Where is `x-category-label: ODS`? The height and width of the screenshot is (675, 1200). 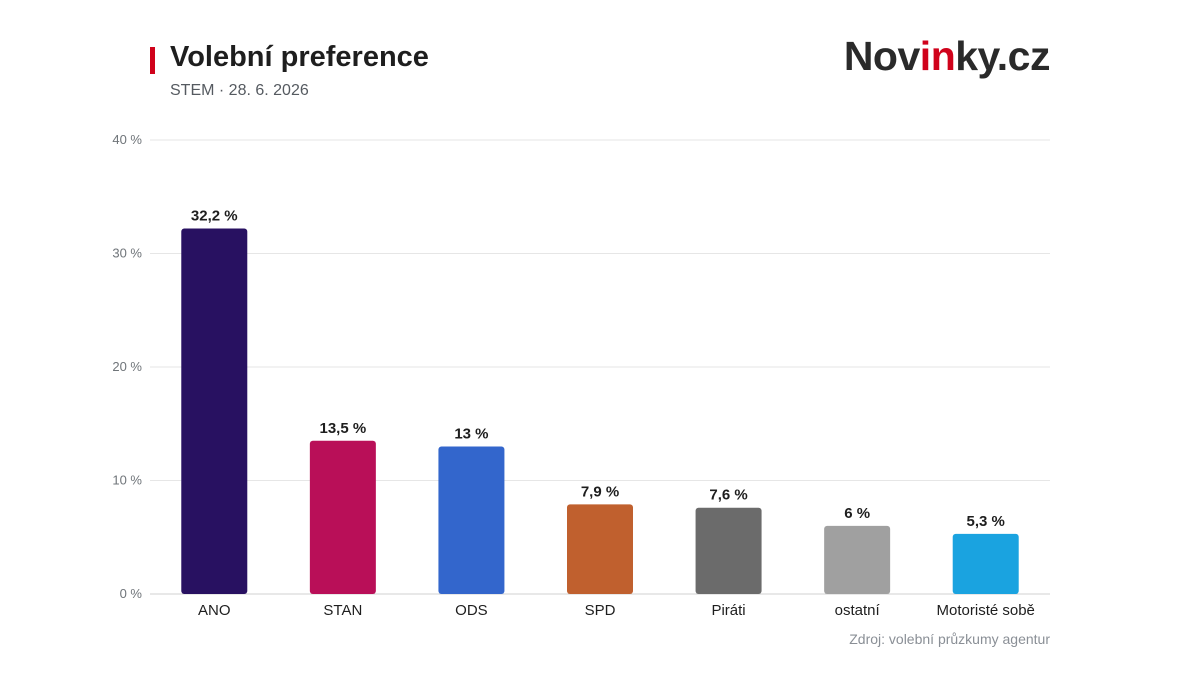 x-category-label: ODS is located at coordinates (471, 610).